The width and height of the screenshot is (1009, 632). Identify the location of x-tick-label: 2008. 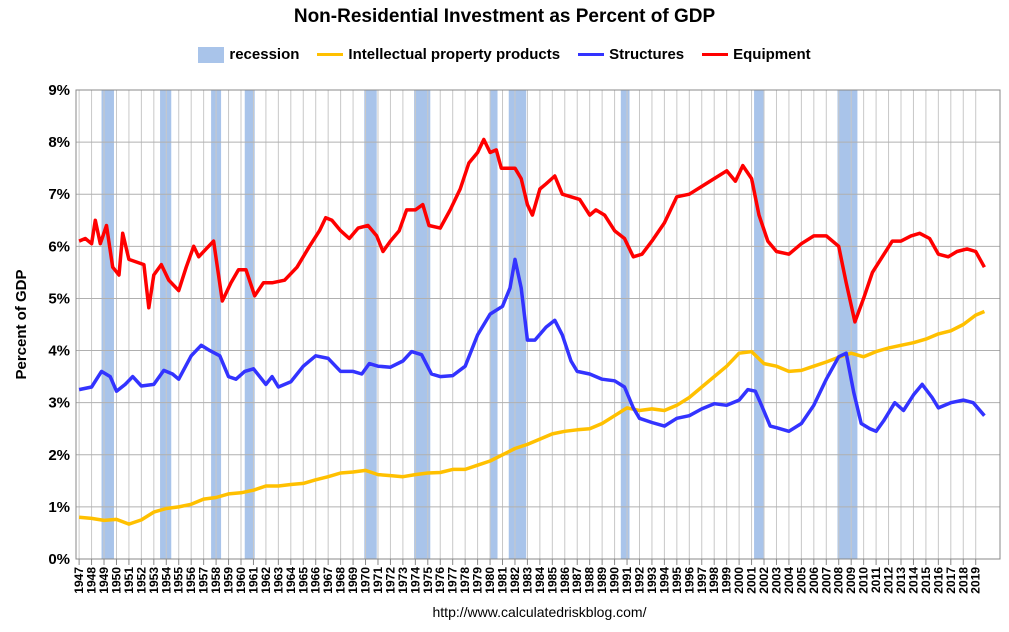
(839, 580).